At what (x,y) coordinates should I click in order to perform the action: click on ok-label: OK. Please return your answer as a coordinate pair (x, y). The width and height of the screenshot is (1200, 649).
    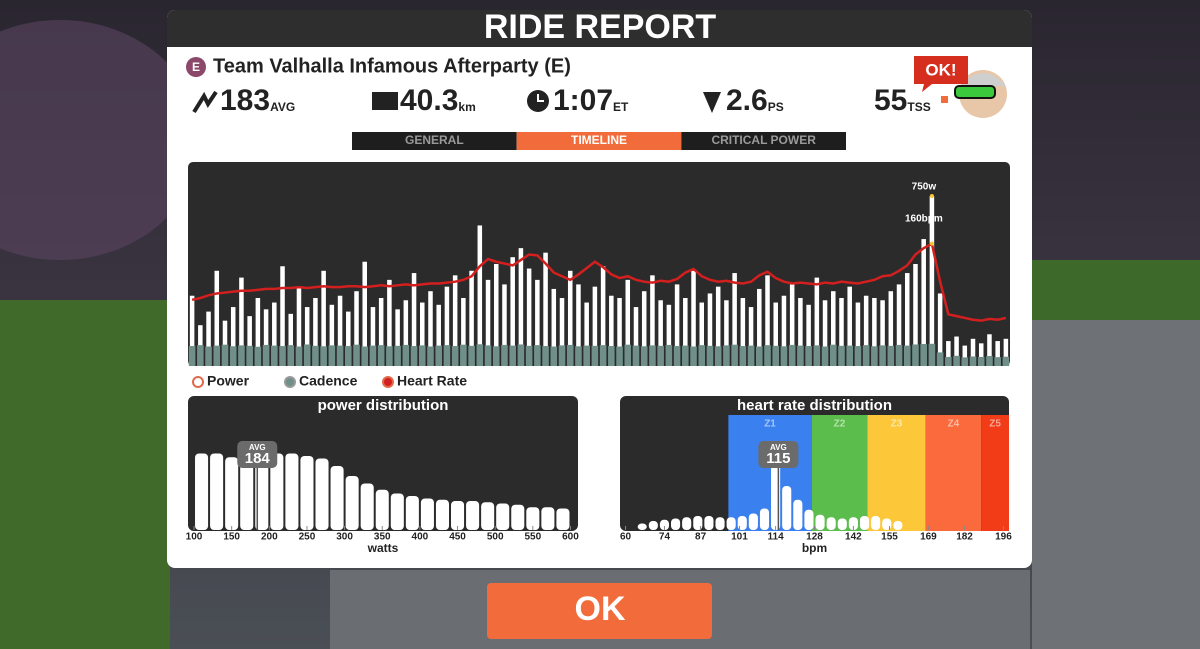
    Looking at the image, I should click on (600, 609).